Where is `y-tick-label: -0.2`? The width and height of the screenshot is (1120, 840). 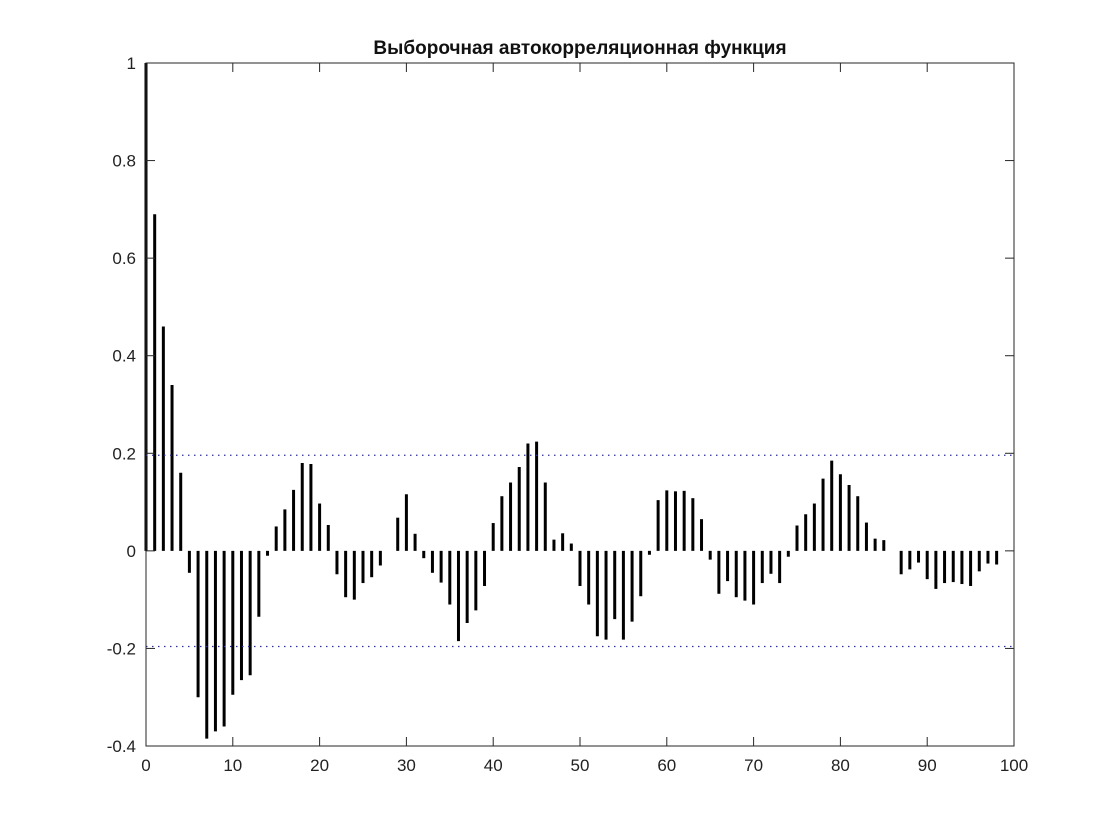 y-tick-label: -0.2 is located at coordinates (121, 648).